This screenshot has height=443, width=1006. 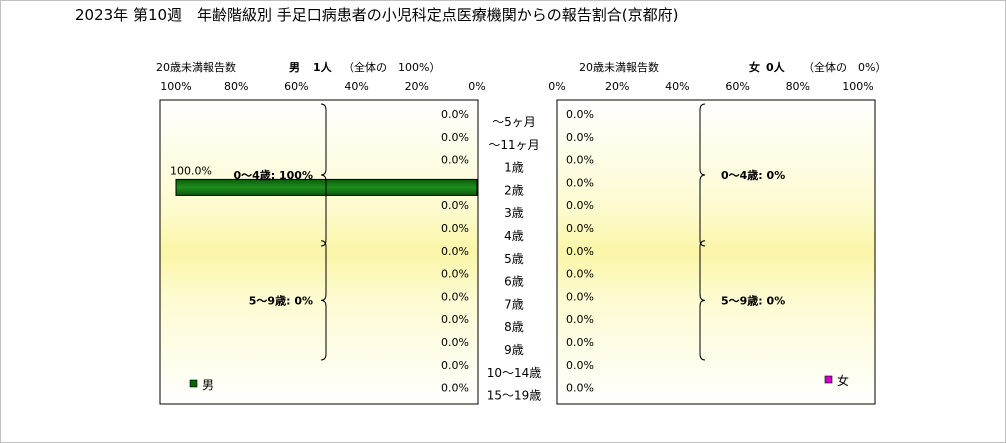 What do you see at coordinates (753, 300) in the screenshot?
I see `female-group-label: 5～9歳: 0%` at bounding box center [753, 300].